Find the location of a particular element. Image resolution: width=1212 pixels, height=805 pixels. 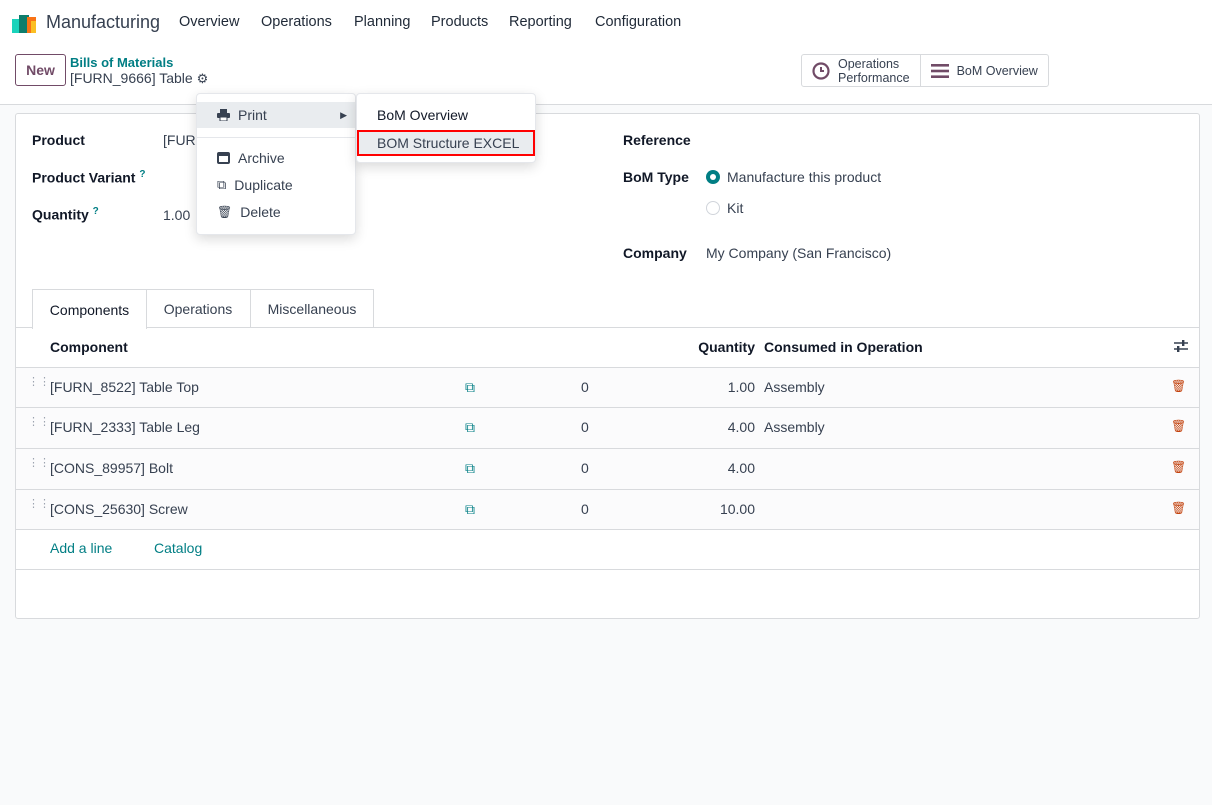

radio-manufacture is located at coordinates (713, 177).